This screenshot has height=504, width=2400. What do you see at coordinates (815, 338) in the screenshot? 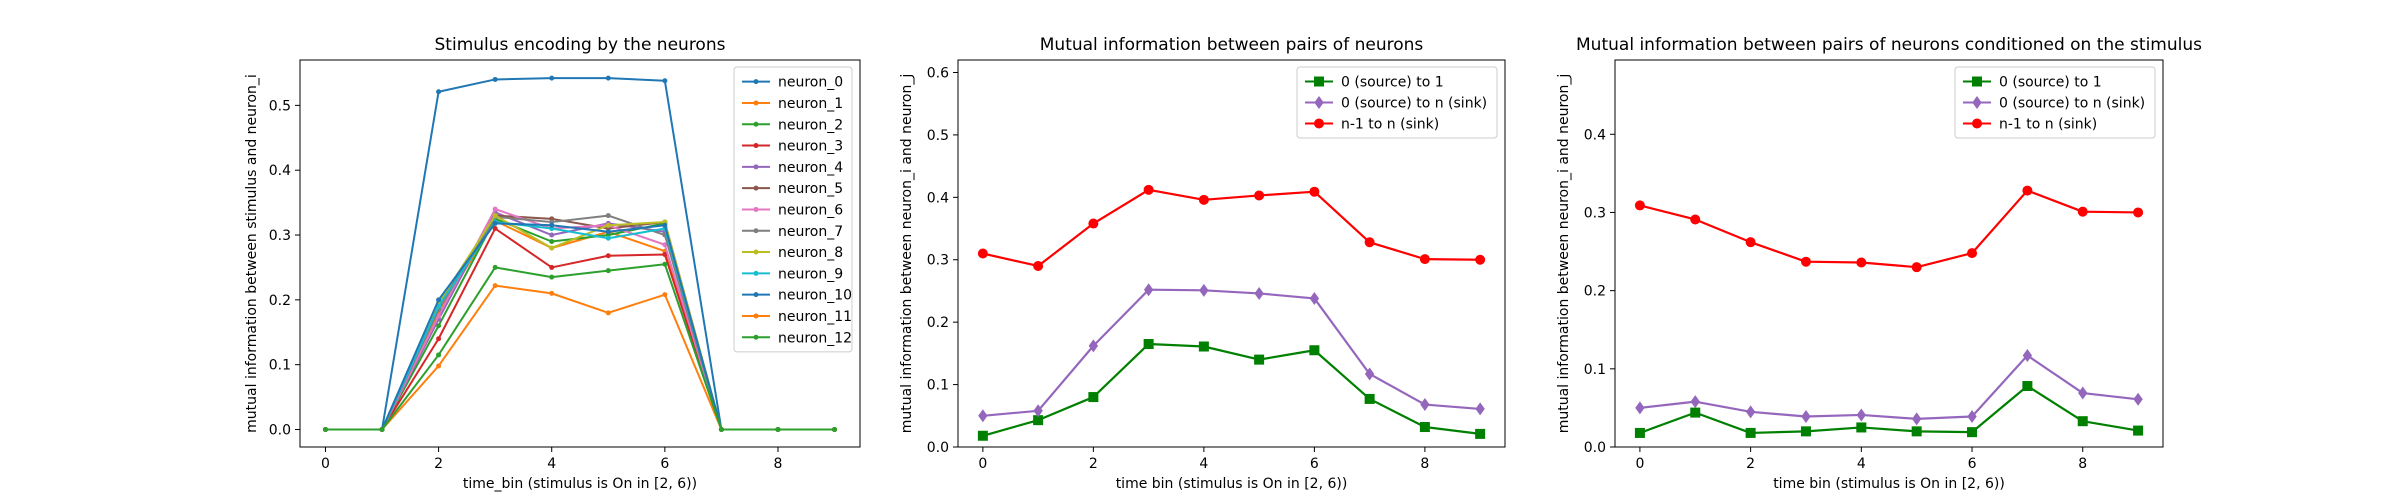
I see `legend-label: neuron_12` at bounding box center [815, 338].